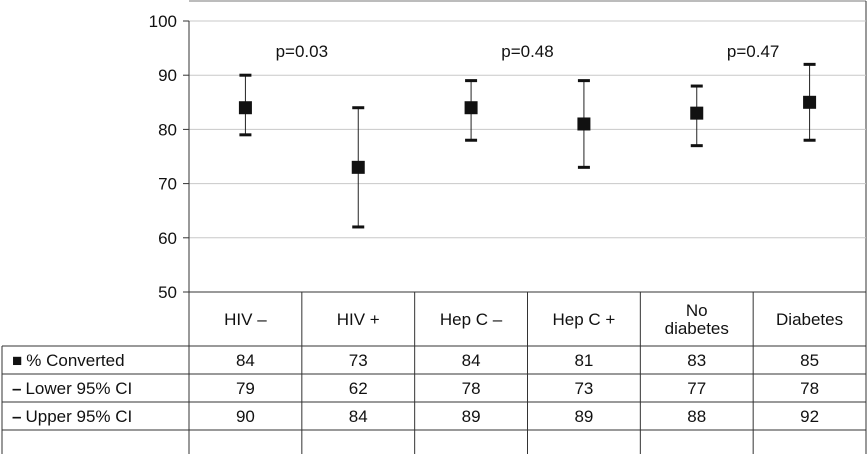 The width and height of the screenshot is (868, 454). Describe the element at coordinates (583, 360) in the screenshot. I see `table-cell-value: 81` at that location.